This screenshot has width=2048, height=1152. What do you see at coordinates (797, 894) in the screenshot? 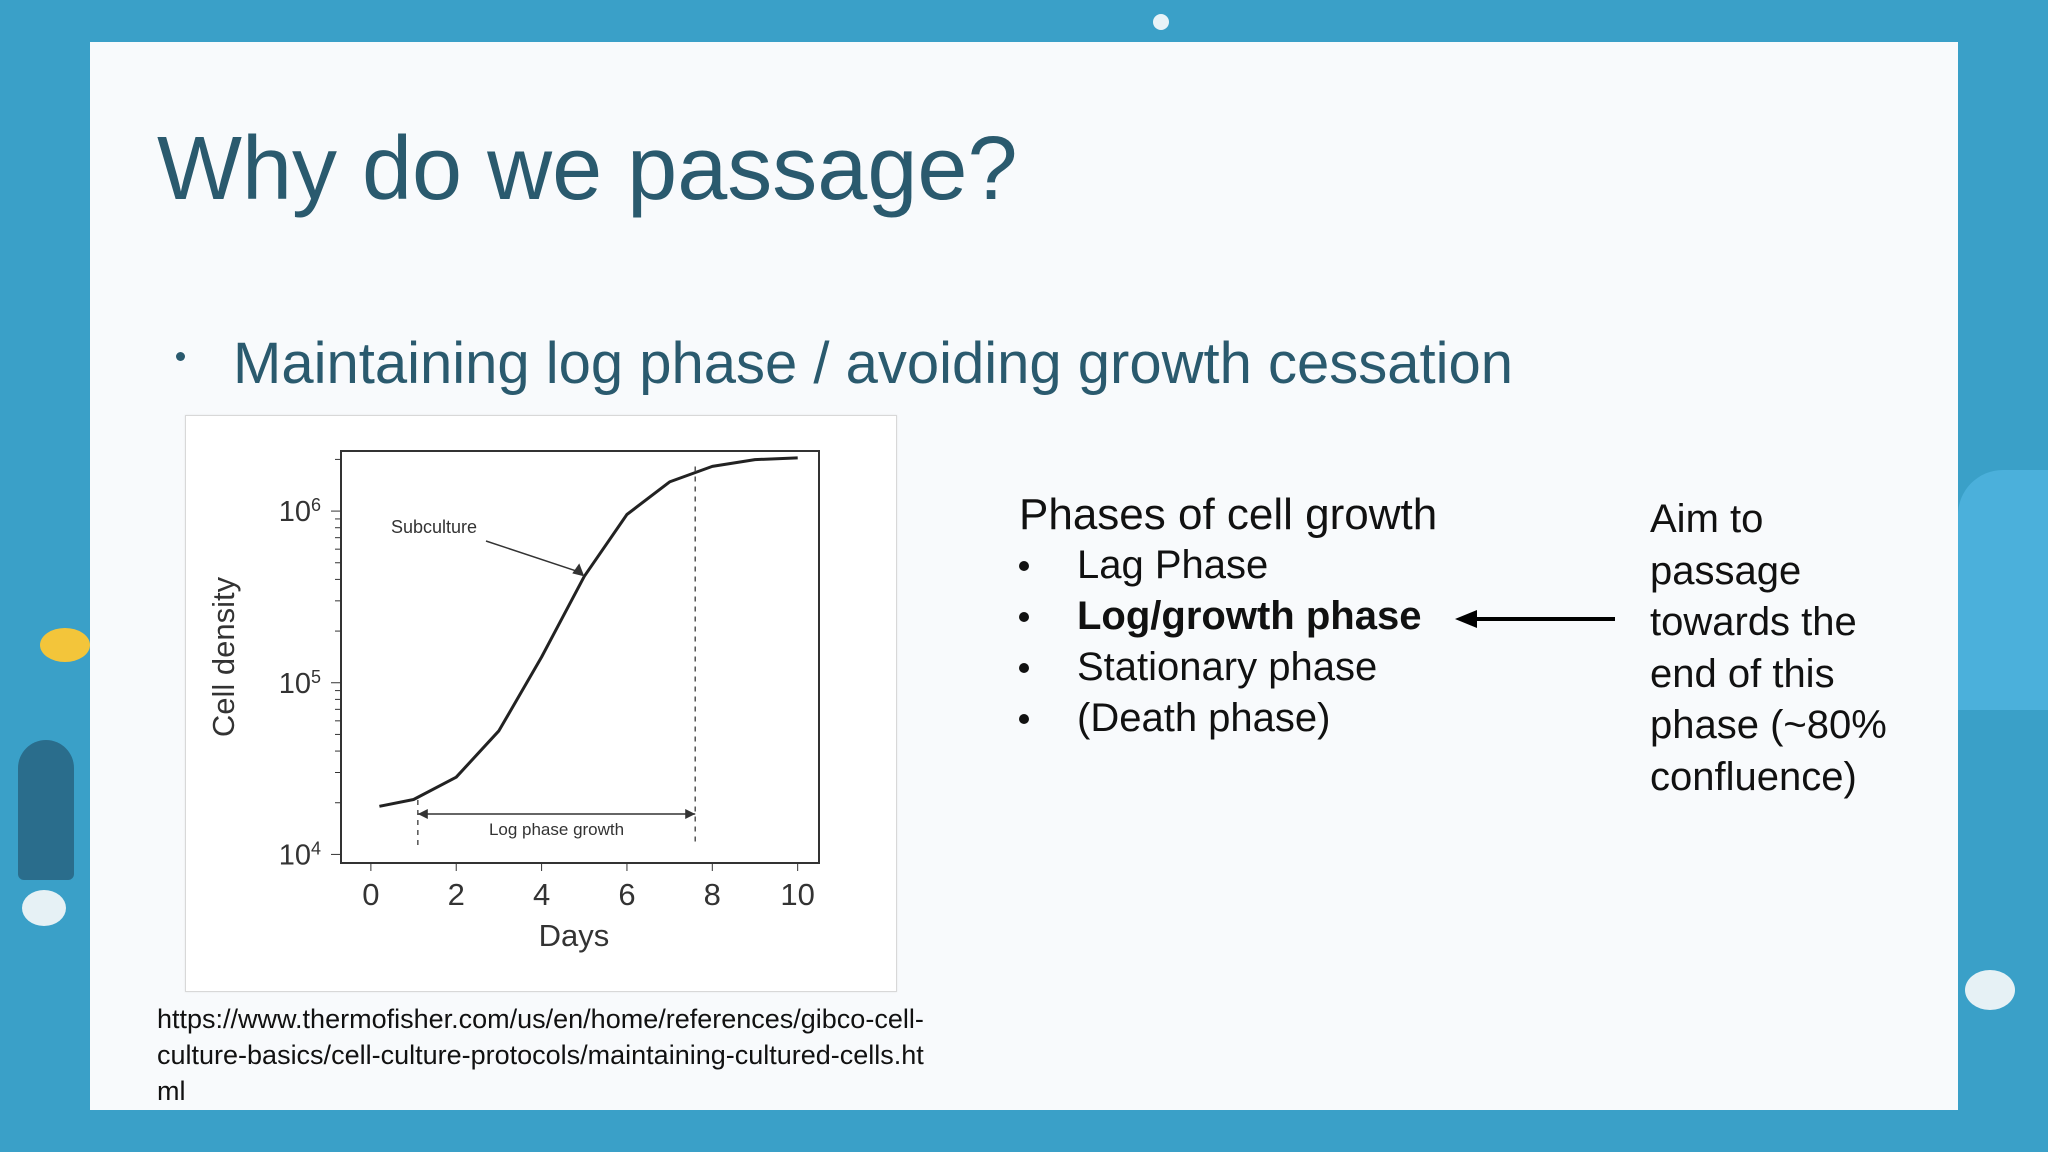
I see `x-tick-label: 10` at bounding box center [797, 894].